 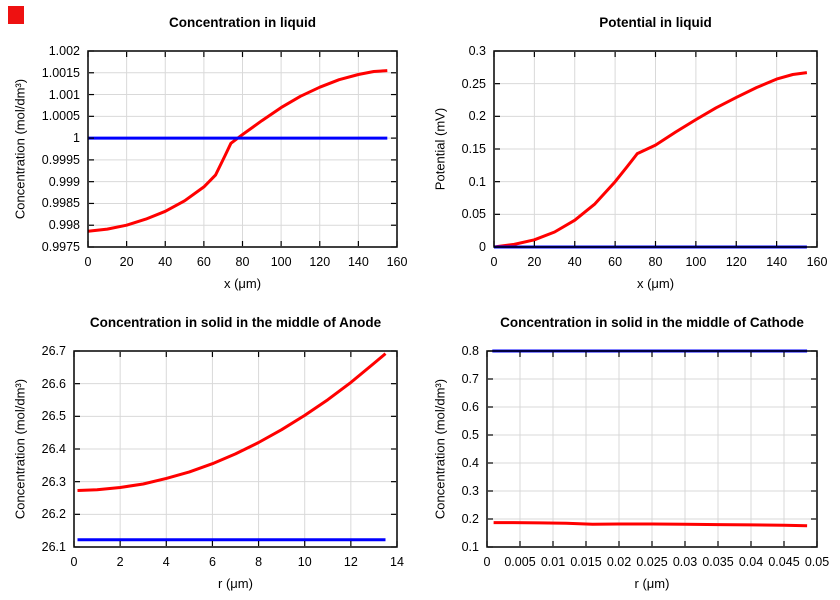 I want to click on x-tick-label: 4, so click(x=166, y=562).